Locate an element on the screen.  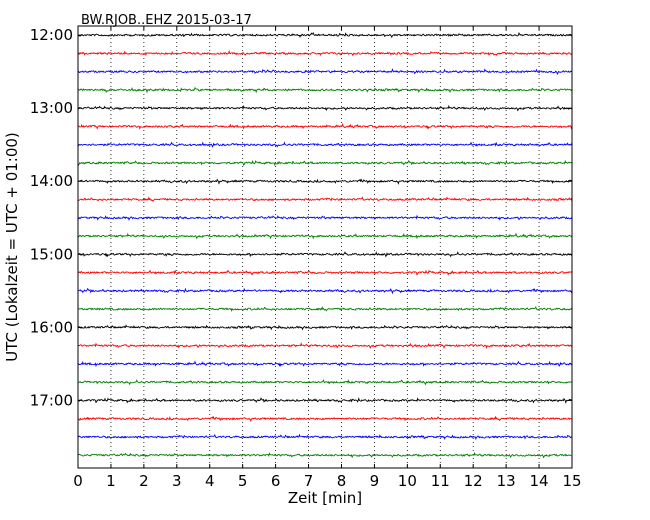
x-tick-label: 6 is located at coordinates (276, 481).